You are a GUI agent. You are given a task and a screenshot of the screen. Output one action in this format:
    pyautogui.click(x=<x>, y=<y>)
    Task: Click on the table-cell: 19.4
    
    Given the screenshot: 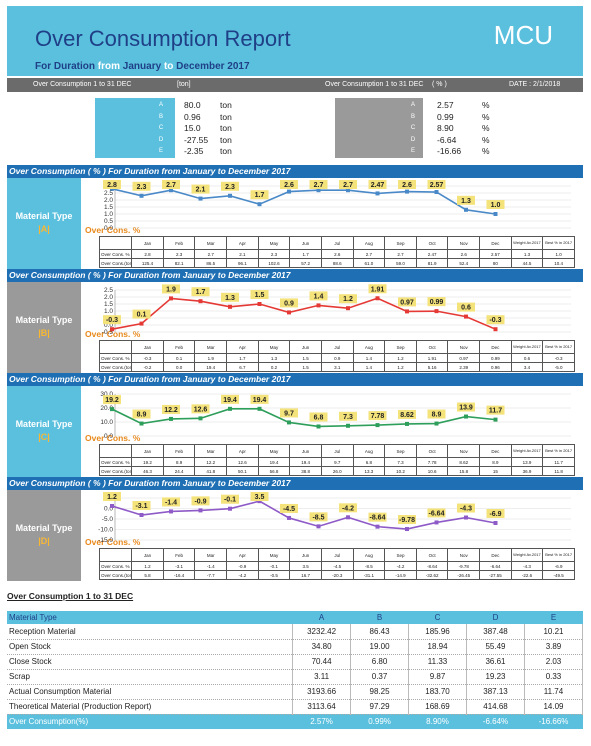 What is the action you would take?
    pyautogui.click(x=305, y=462)
    